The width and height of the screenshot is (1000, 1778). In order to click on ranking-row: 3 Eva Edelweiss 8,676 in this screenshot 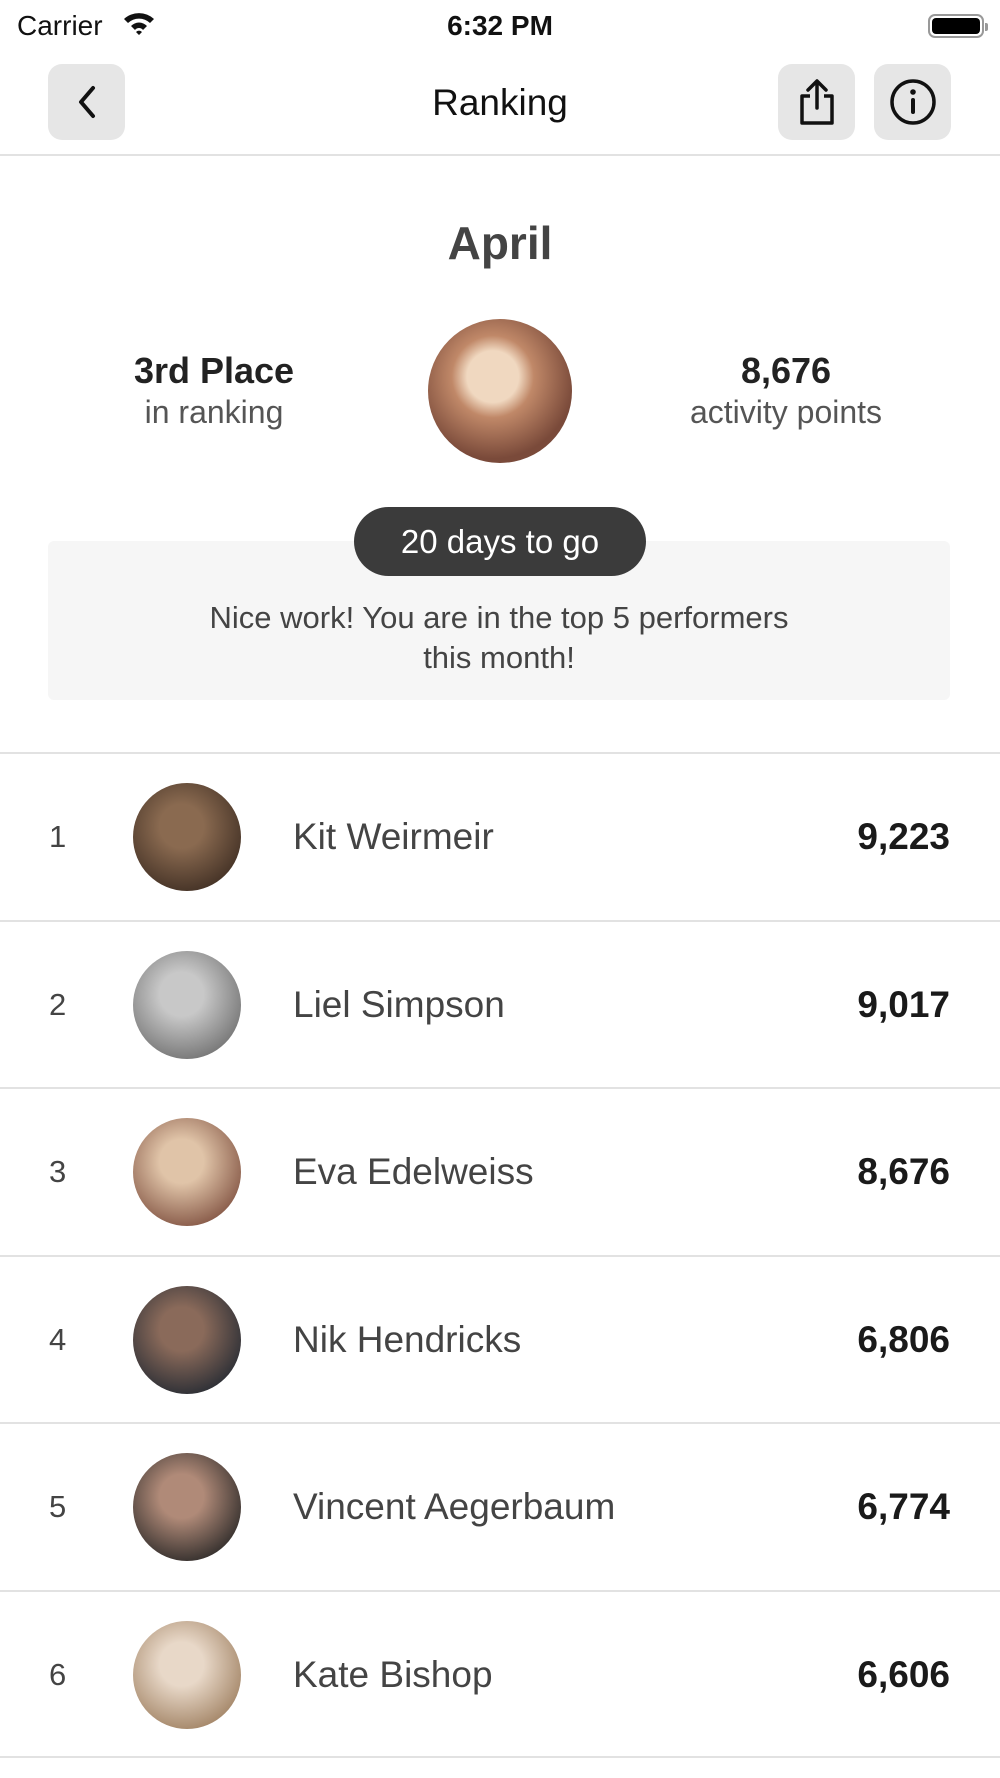, I will do `click(500, 1171)`.